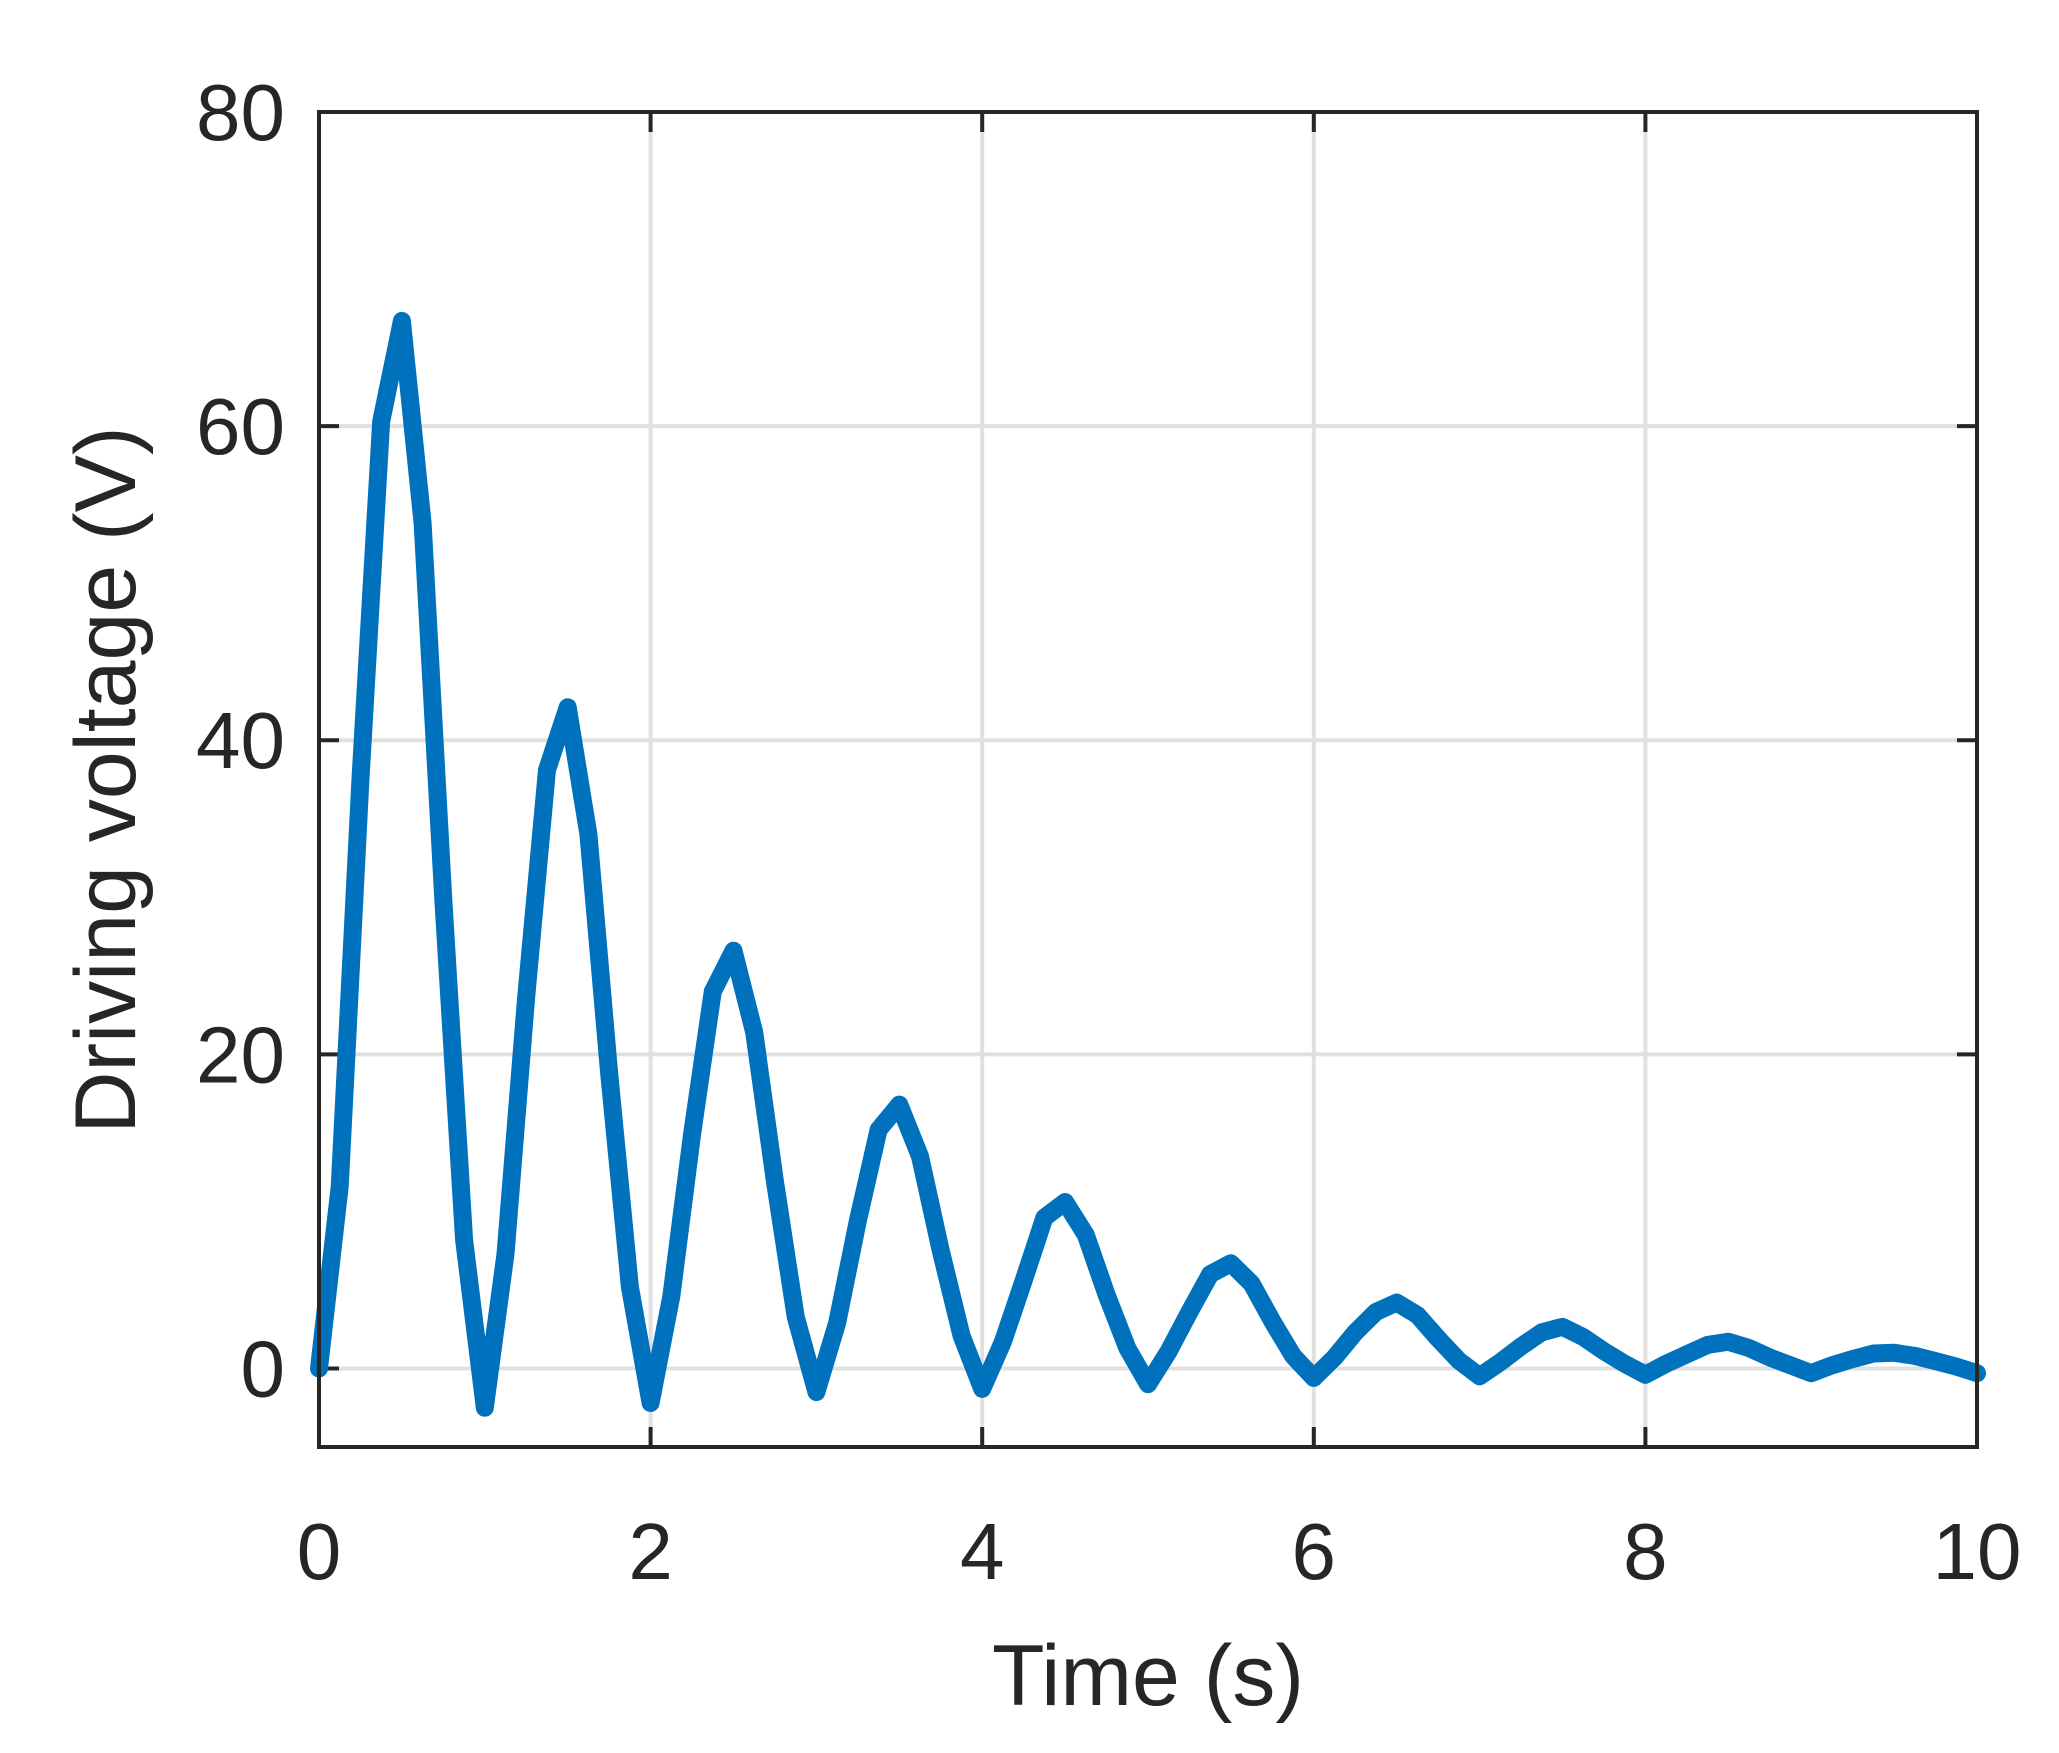 Image resolution: width=2059 pixels, height=1753 pixels. Describe the element at coordinates (650, 1551) in the screenshot. I see `x-tick-label: 2` at that location.